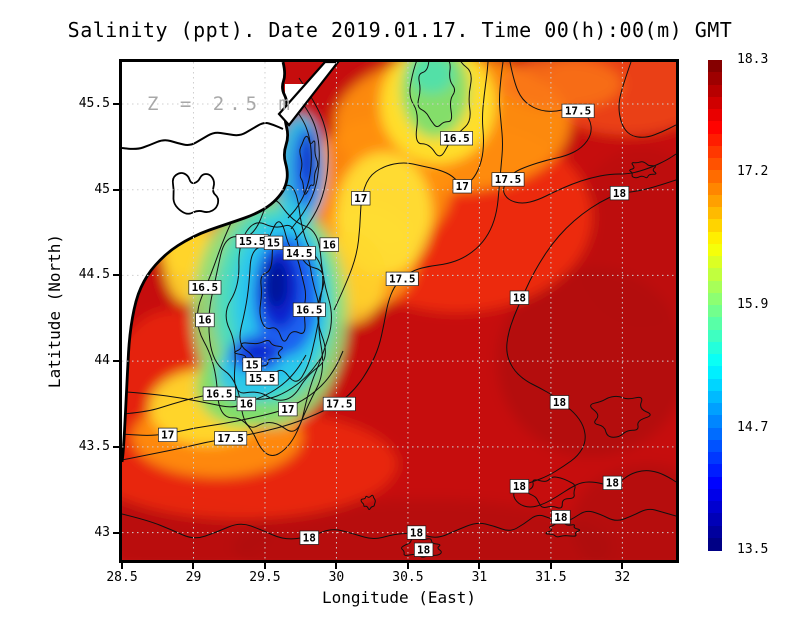 This screenshot has width=800, height=618. Describe the element at coordinates (308, 94) in the screenshot. I see `coastal-spit` at that location.